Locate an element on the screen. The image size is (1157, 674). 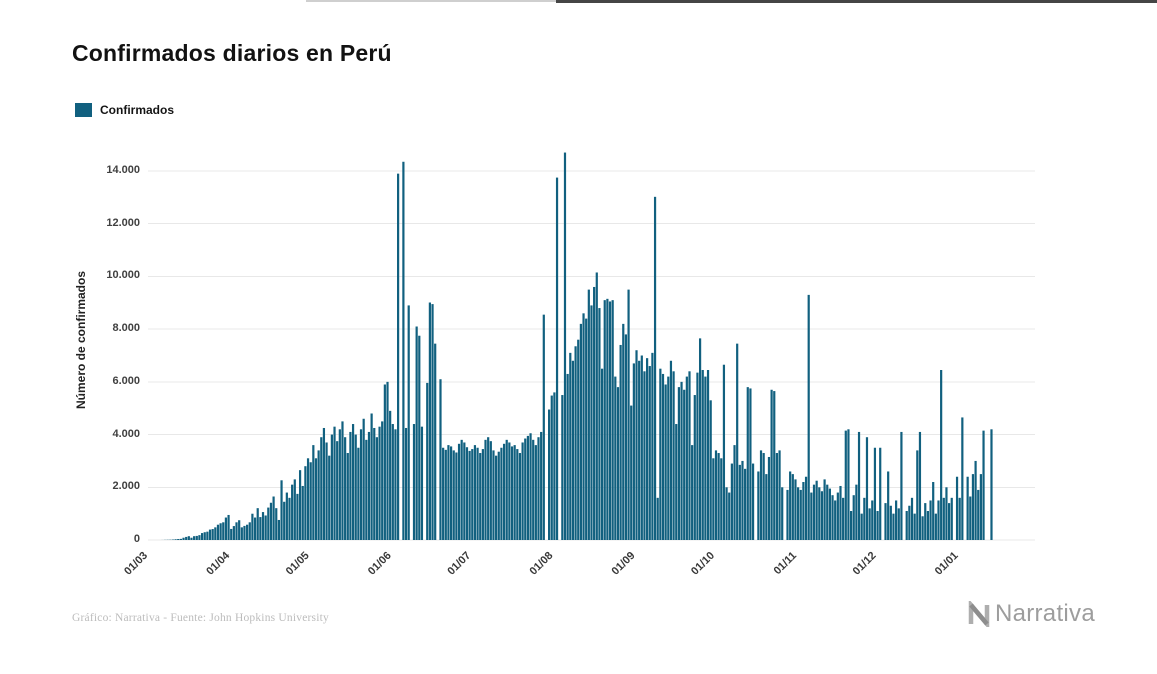
x-tick-label: 01/07 is located at coordinates (459, 564).